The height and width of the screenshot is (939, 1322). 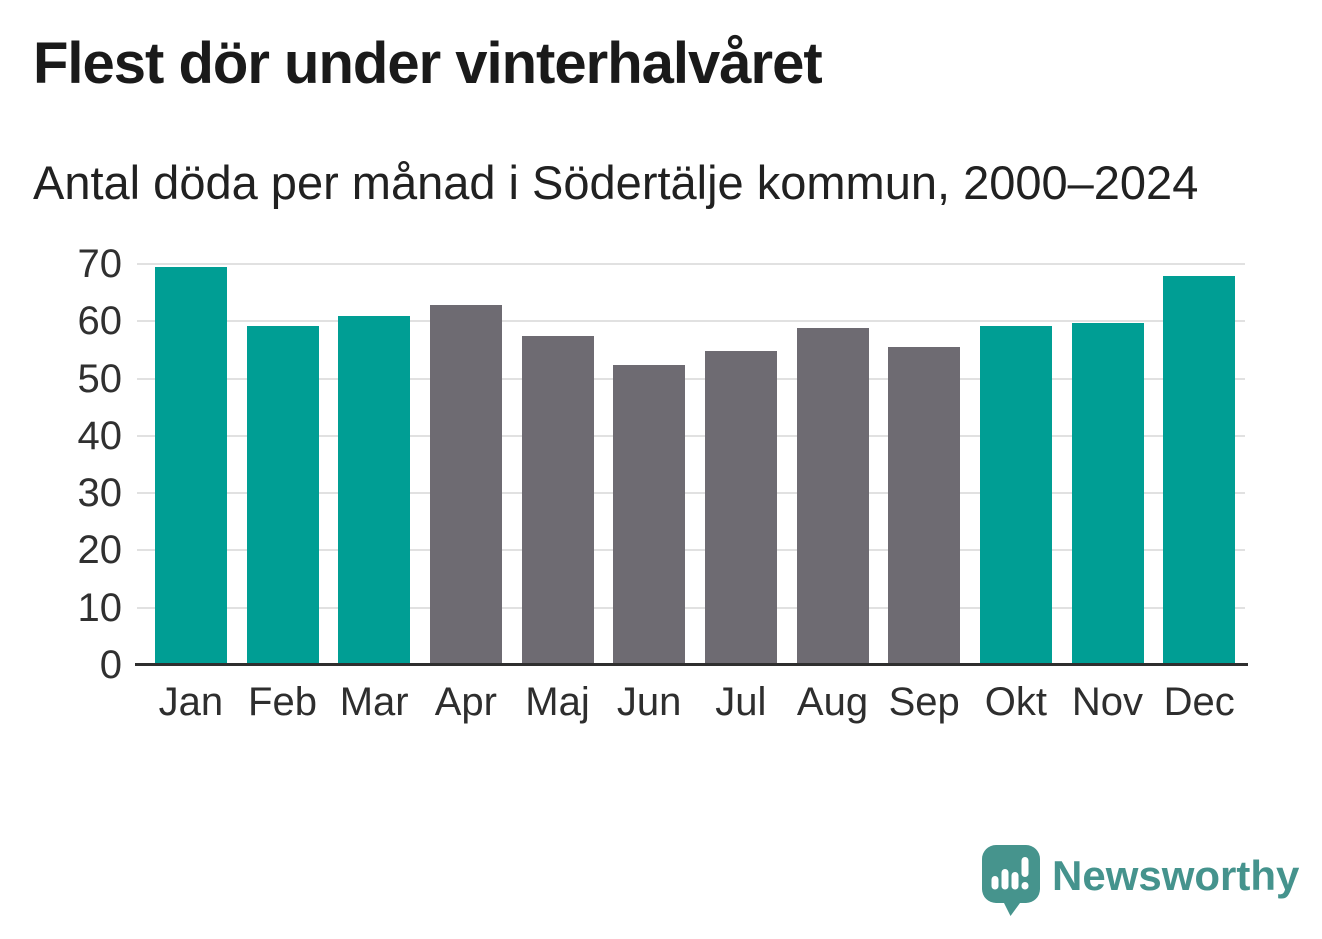 What do you see at coordinates (282, 495) in the screenshot?
I see `bar-feb` at bounding box center [282, 495].